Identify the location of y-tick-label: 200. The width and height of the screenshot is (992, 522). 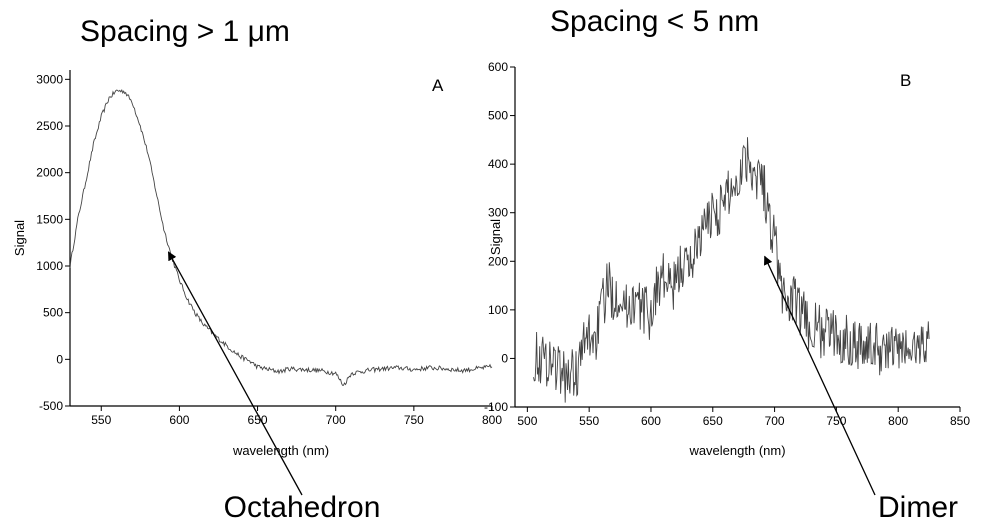
(498, 261).